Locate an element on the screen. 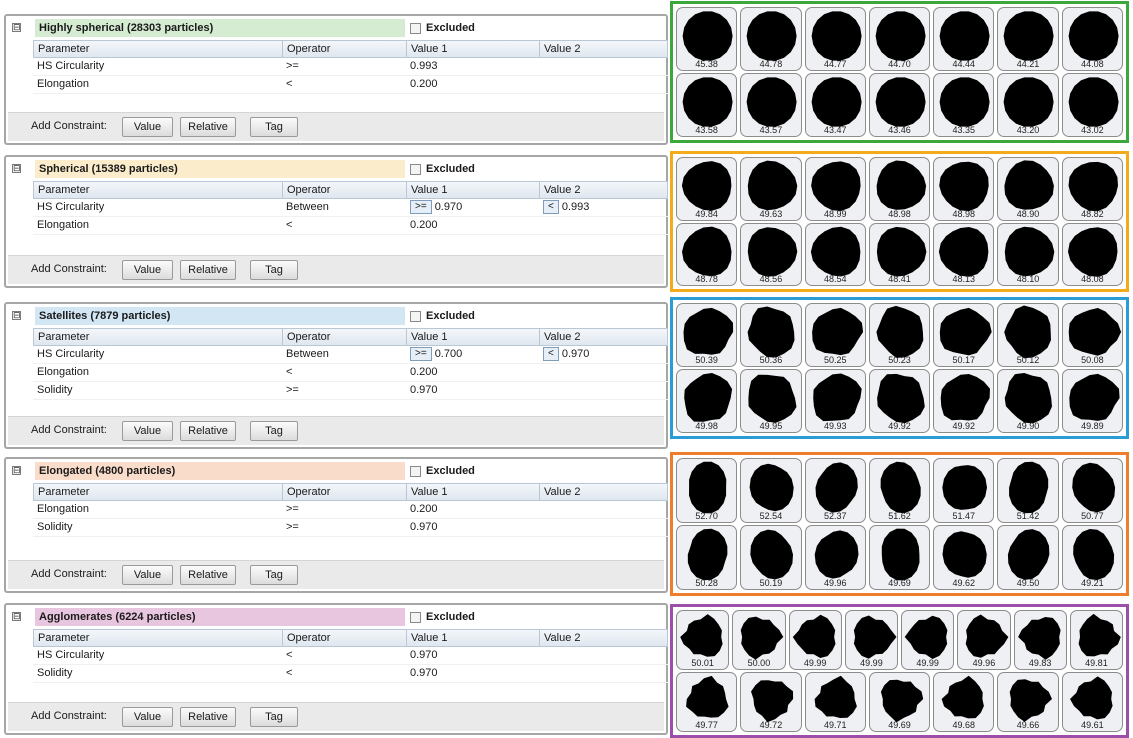 Image resolution: width=1133 pixels, height=738 pixels. particle-thumbnail: 43.57 is located at coordinates (771, 105).